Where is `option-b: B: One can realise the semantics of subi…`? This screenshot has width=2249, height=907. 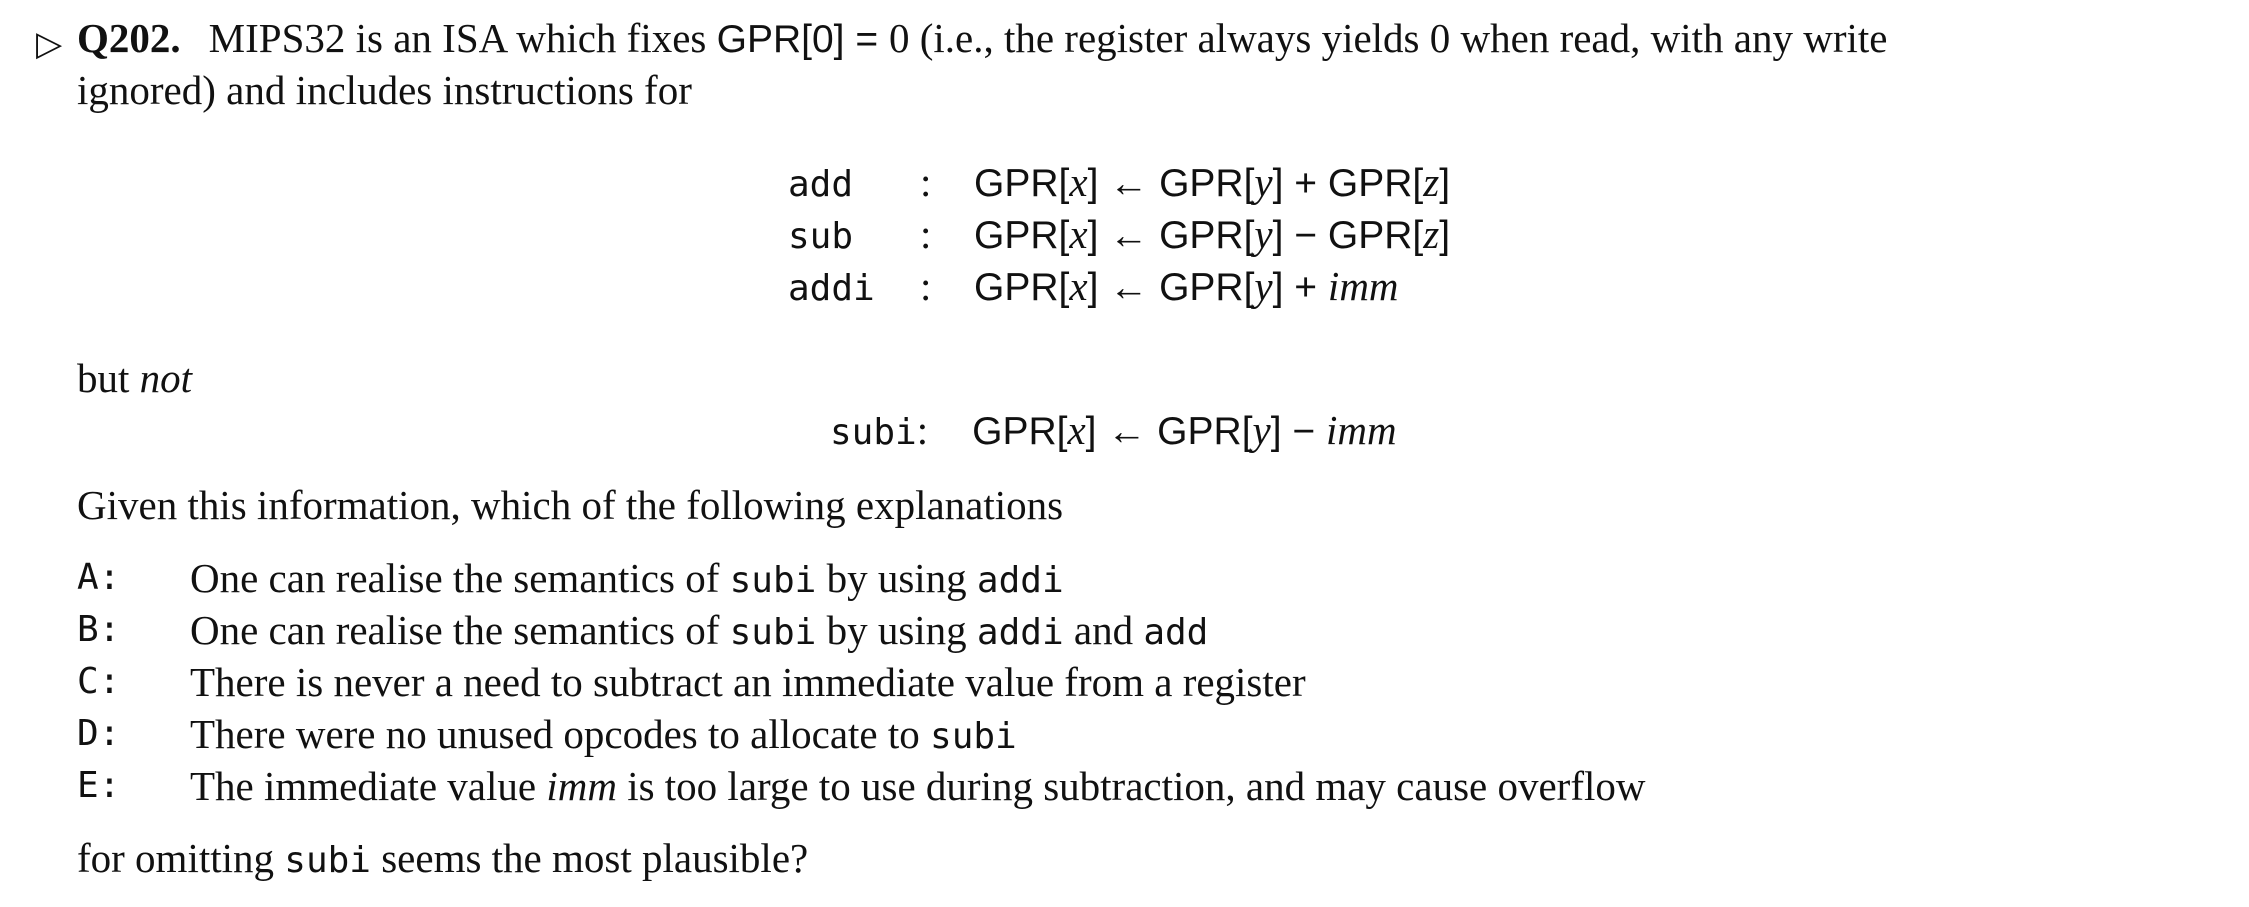
option-b: B: One can realise the semantics of subi… is located at coordinates (1124, 630).